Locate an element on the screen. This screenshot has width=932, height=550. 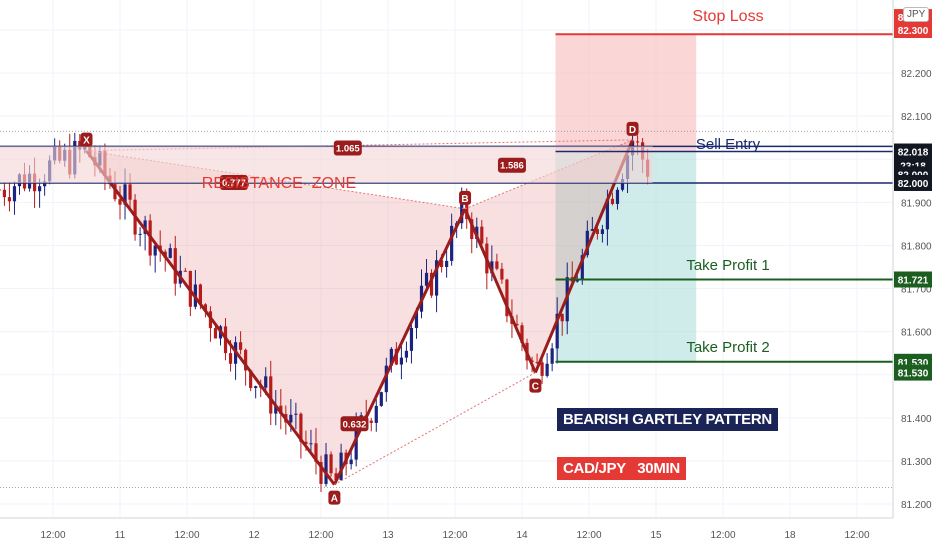
bcd-triangle is located at coordinates (549, 256).